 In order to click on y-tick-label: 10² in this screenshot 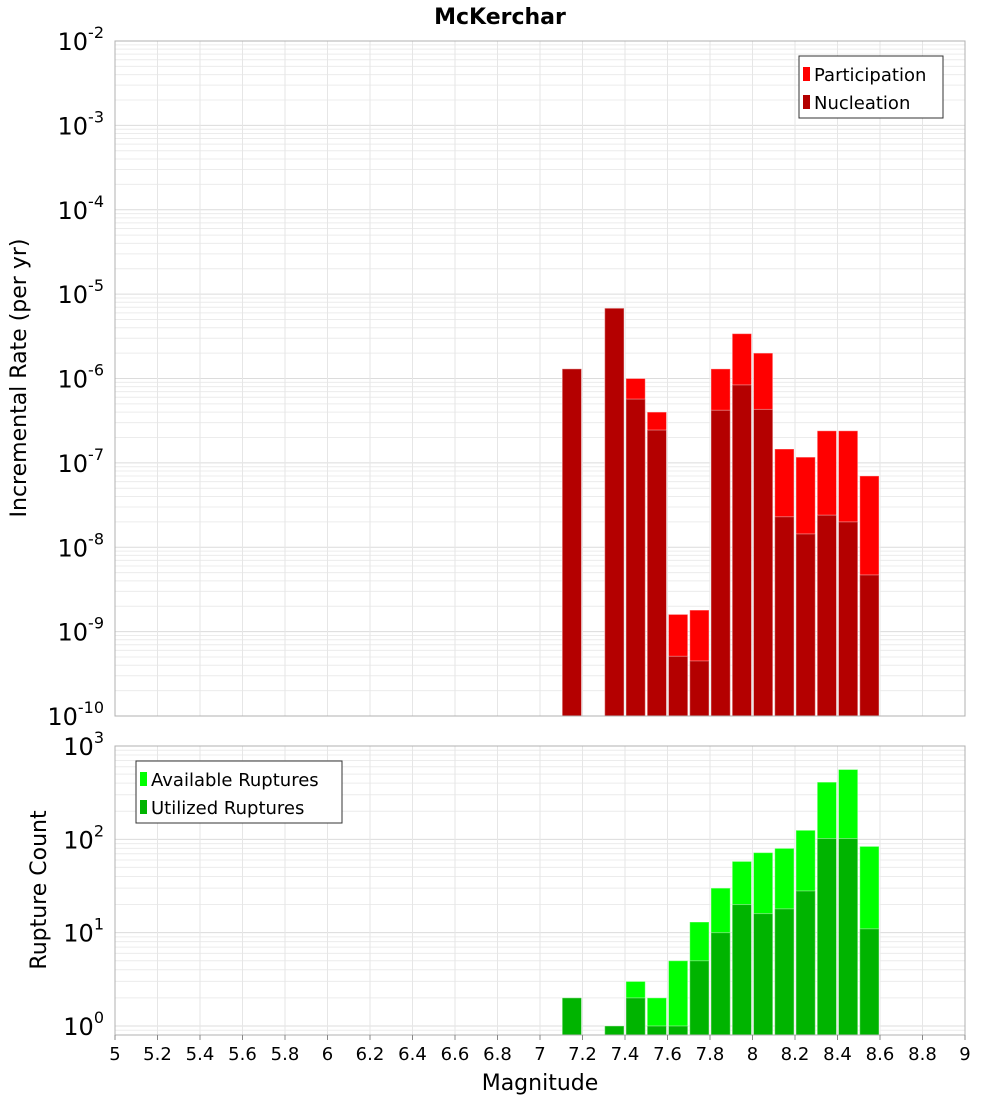, I will do `click(83, 837)`.